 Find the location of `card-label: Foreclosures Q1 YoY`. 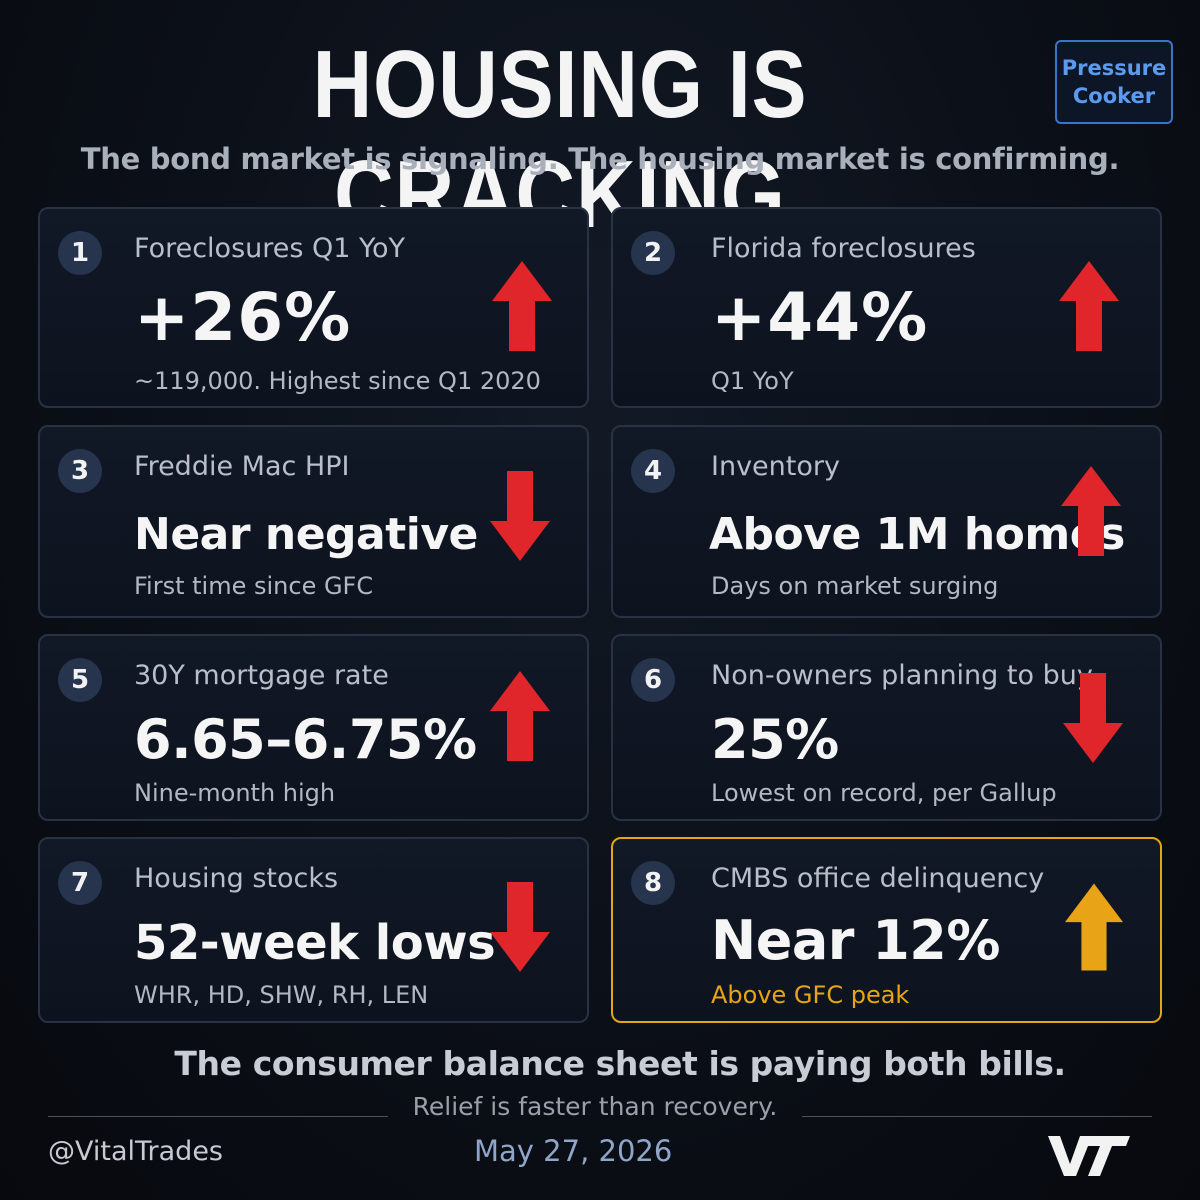

card-label: Foreclosures Q1 YoY is located at coordinates (269, 248).